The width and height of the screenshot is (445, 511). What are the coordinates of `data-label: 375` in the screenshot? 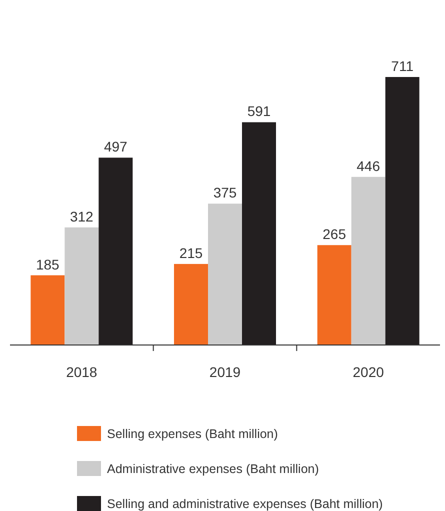 It's located at (225, 192).